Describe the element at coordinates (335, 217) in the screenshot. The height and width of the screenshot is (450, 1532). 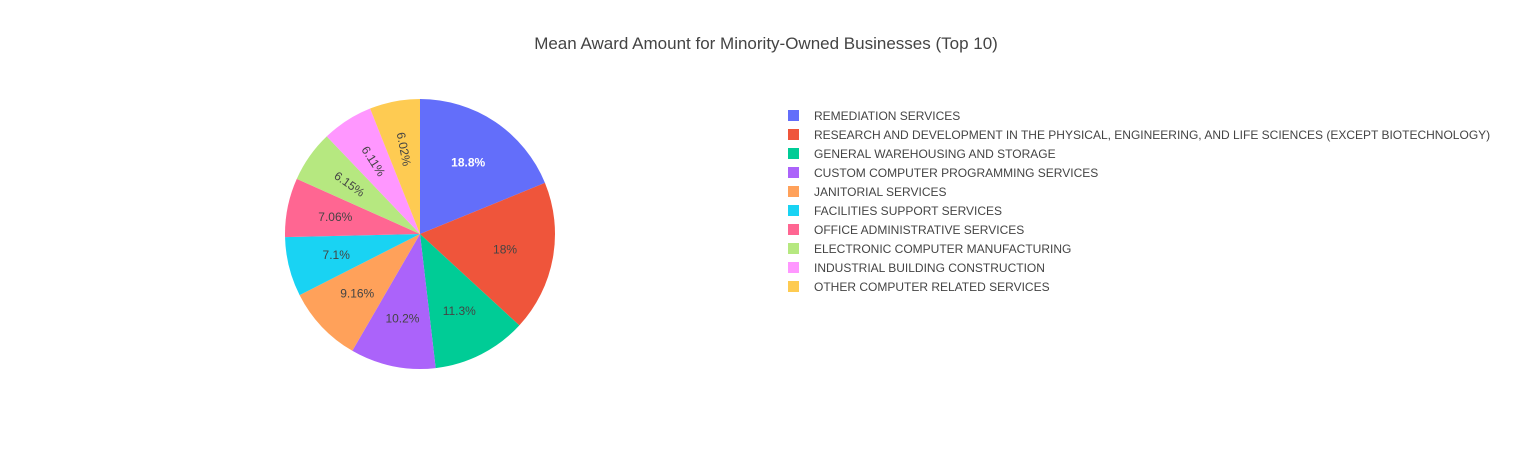
I see `slice-label: 7.06%` at that location.